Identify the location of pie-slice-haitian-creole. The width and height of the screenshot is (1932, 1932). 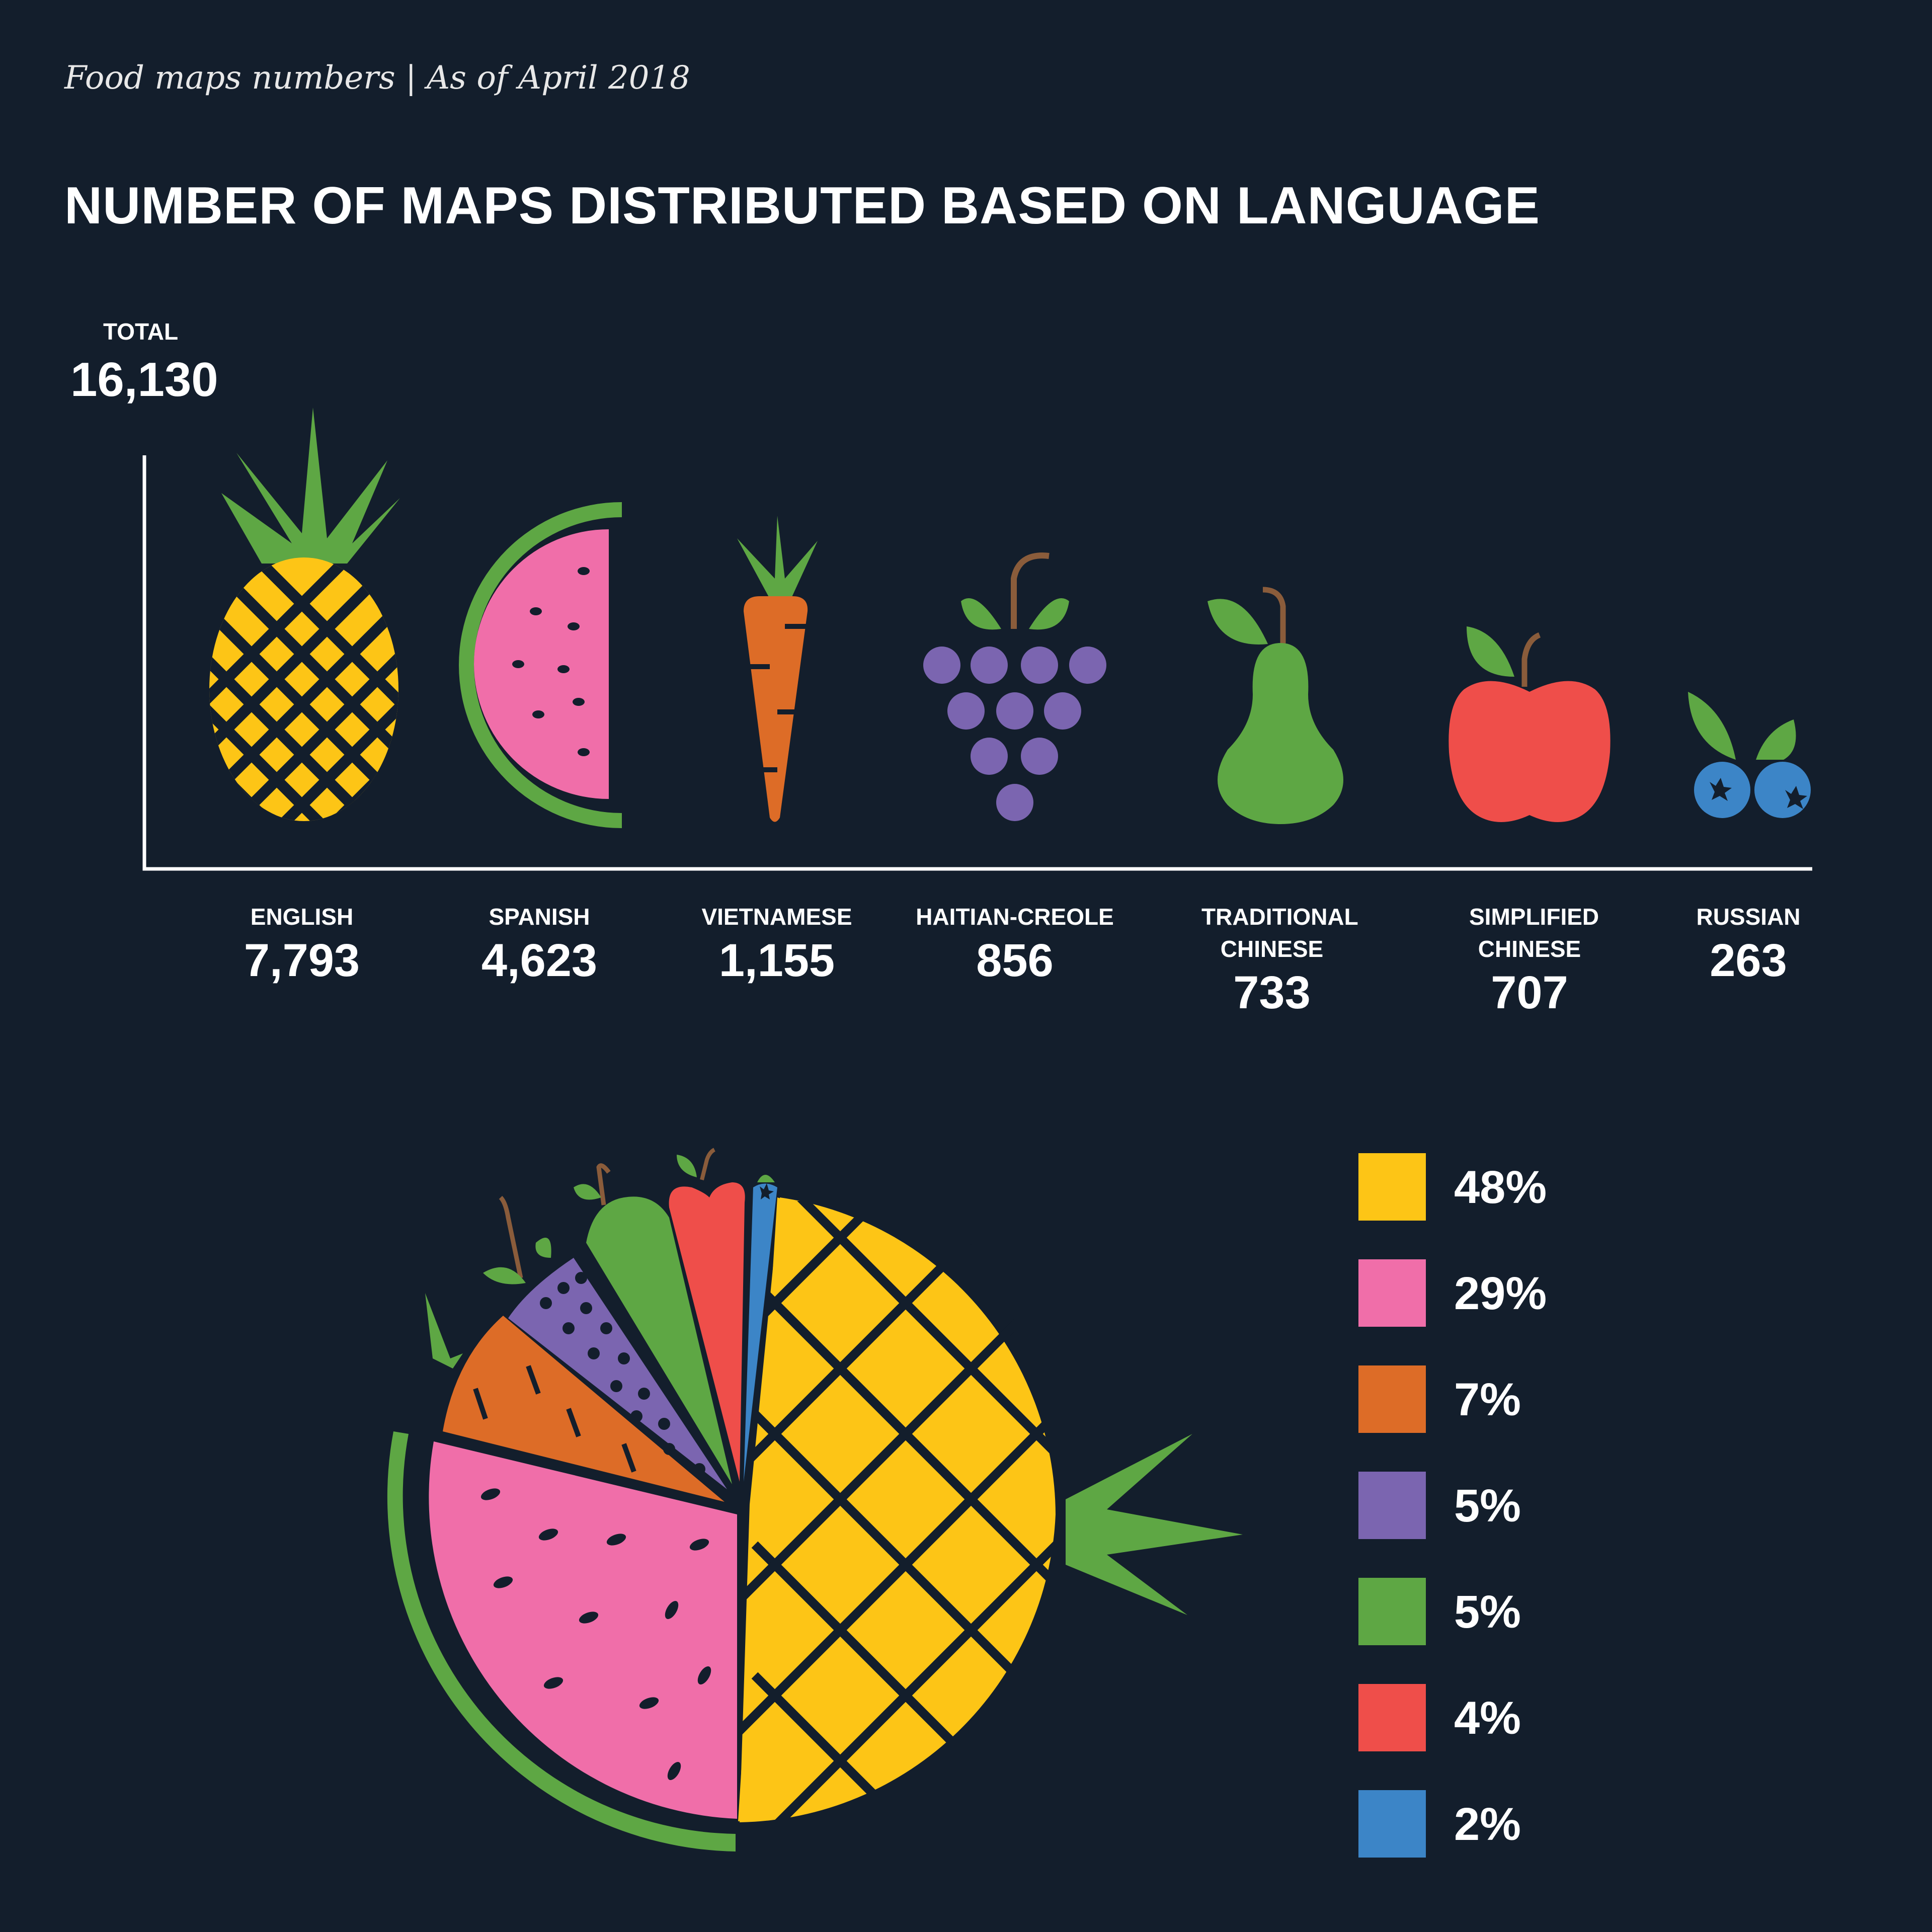
(617, 1373).